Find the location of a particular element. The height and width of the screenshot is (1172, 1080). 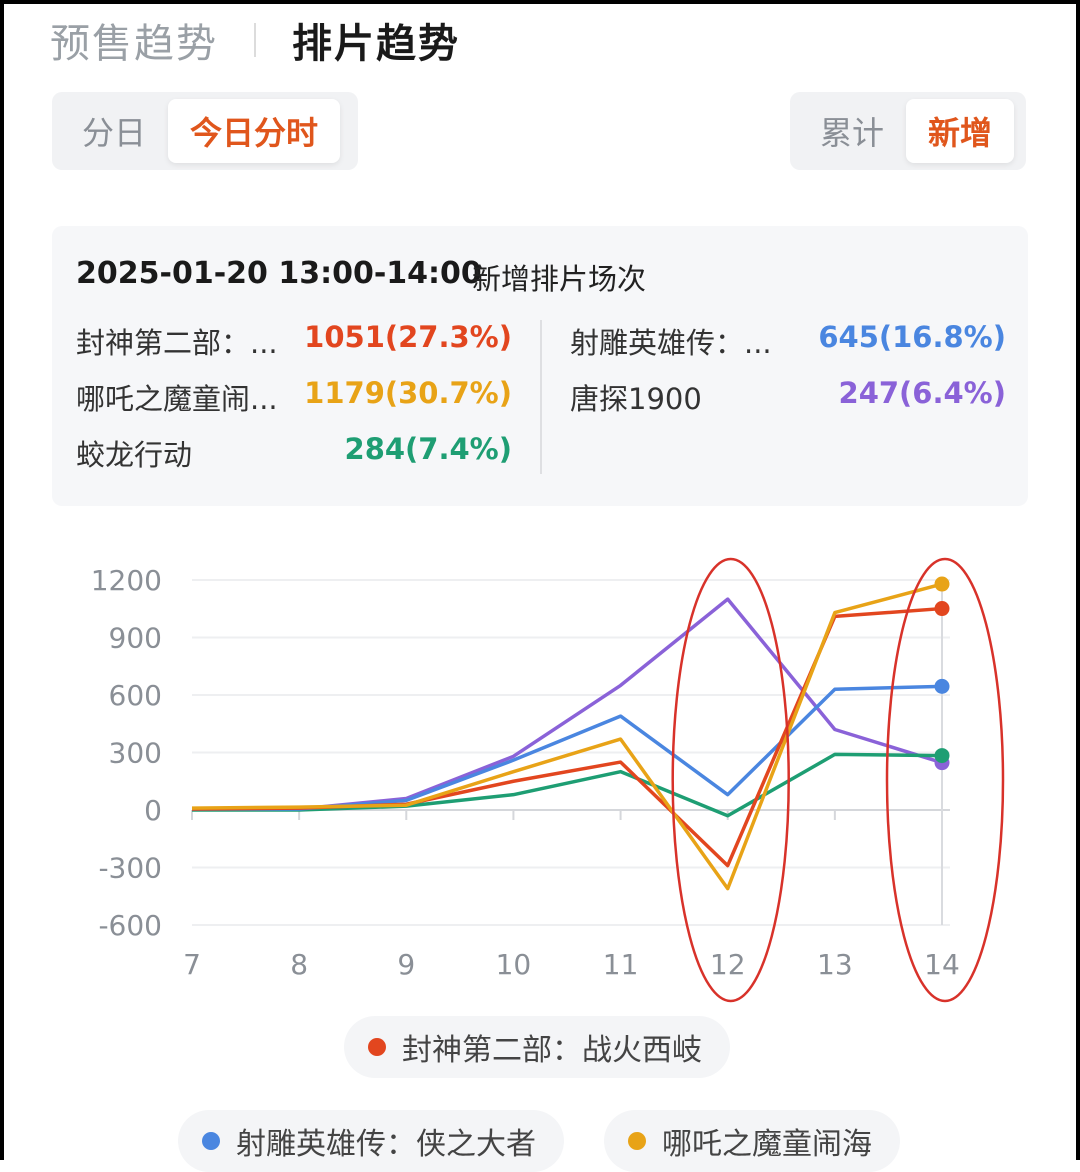

x-tick-label: 14 is located at coordinates (942, 964).